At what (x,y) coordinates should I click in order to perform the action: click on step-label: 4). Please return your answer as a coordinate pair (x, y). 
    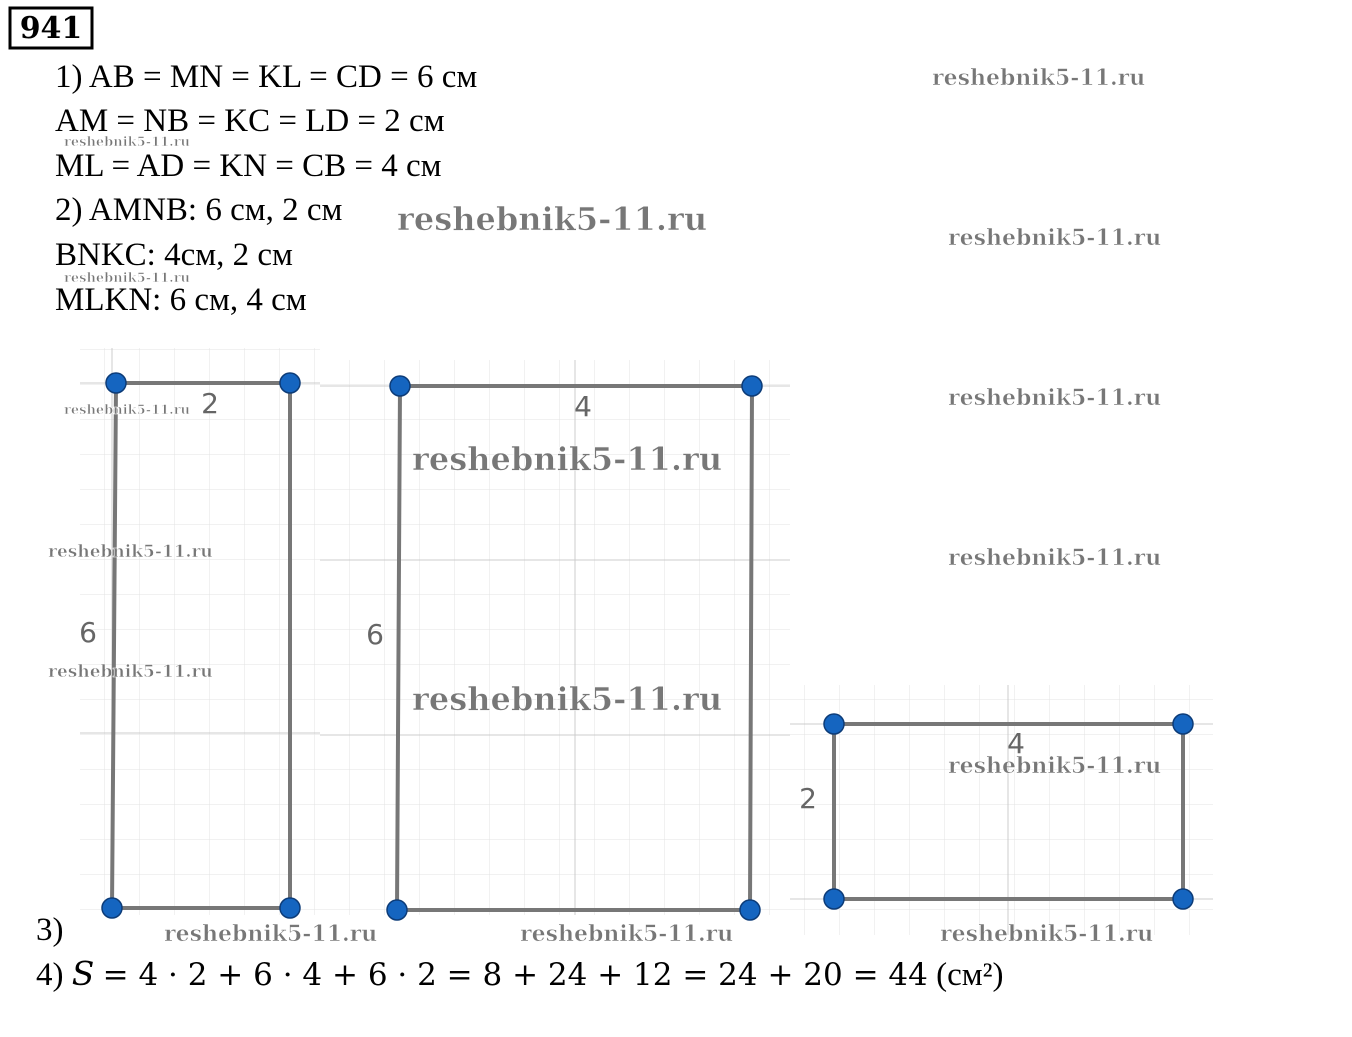
    Looking at the image, I should click on (50, 975).